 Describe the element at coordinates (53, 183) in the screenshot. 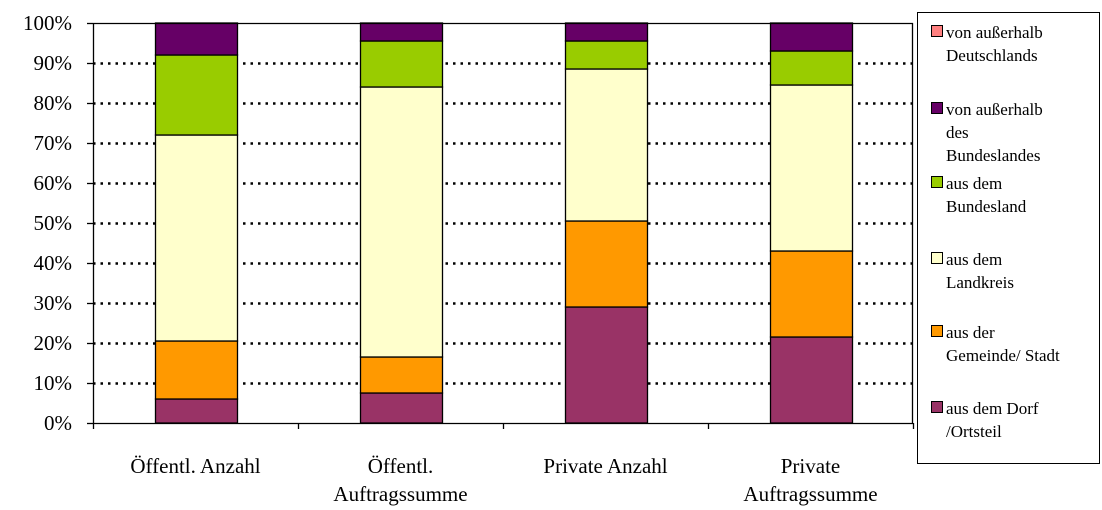

I see `y-tick-label: 60%` at that location.